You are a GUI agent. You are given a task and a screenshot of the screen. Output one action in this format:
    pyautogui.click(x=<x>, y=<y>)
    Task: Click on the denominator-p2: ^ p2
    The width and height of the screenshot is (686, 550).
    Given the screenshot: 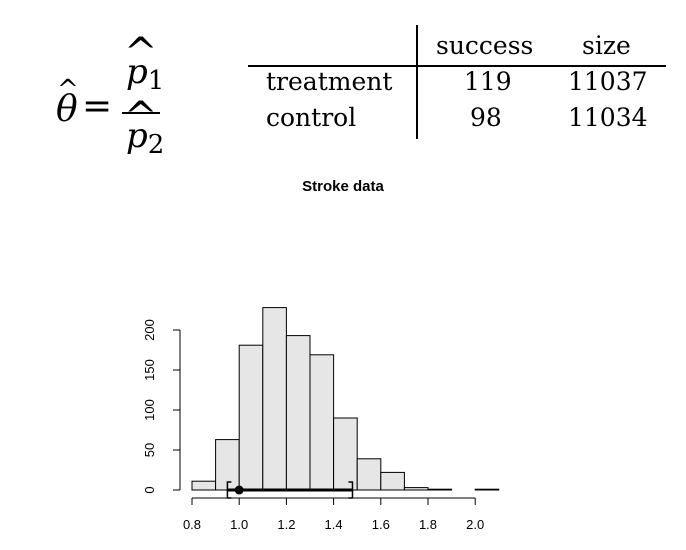 What is the action you would take?
    pyautogui.click(x=144, y=127)
    